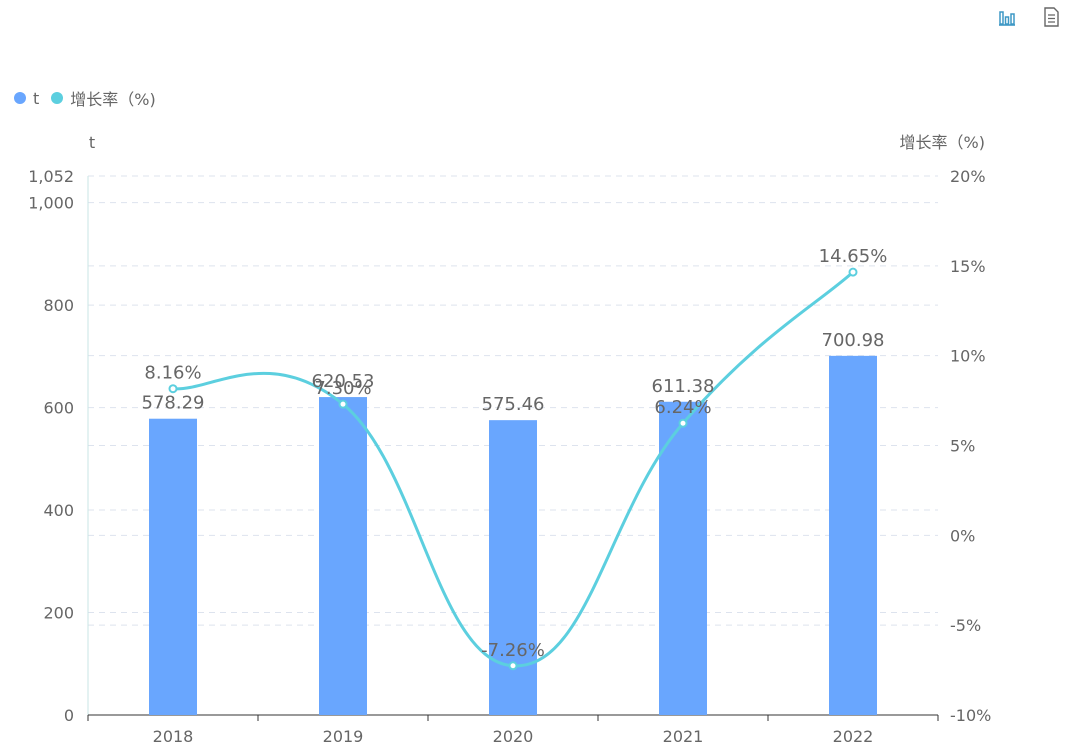 Image resolution: width=1080 pixels, height=754 pixels. Describe the element at coordinates (173, 403) in the screenshot. I see `bar-value-label: 578.29` at that location.